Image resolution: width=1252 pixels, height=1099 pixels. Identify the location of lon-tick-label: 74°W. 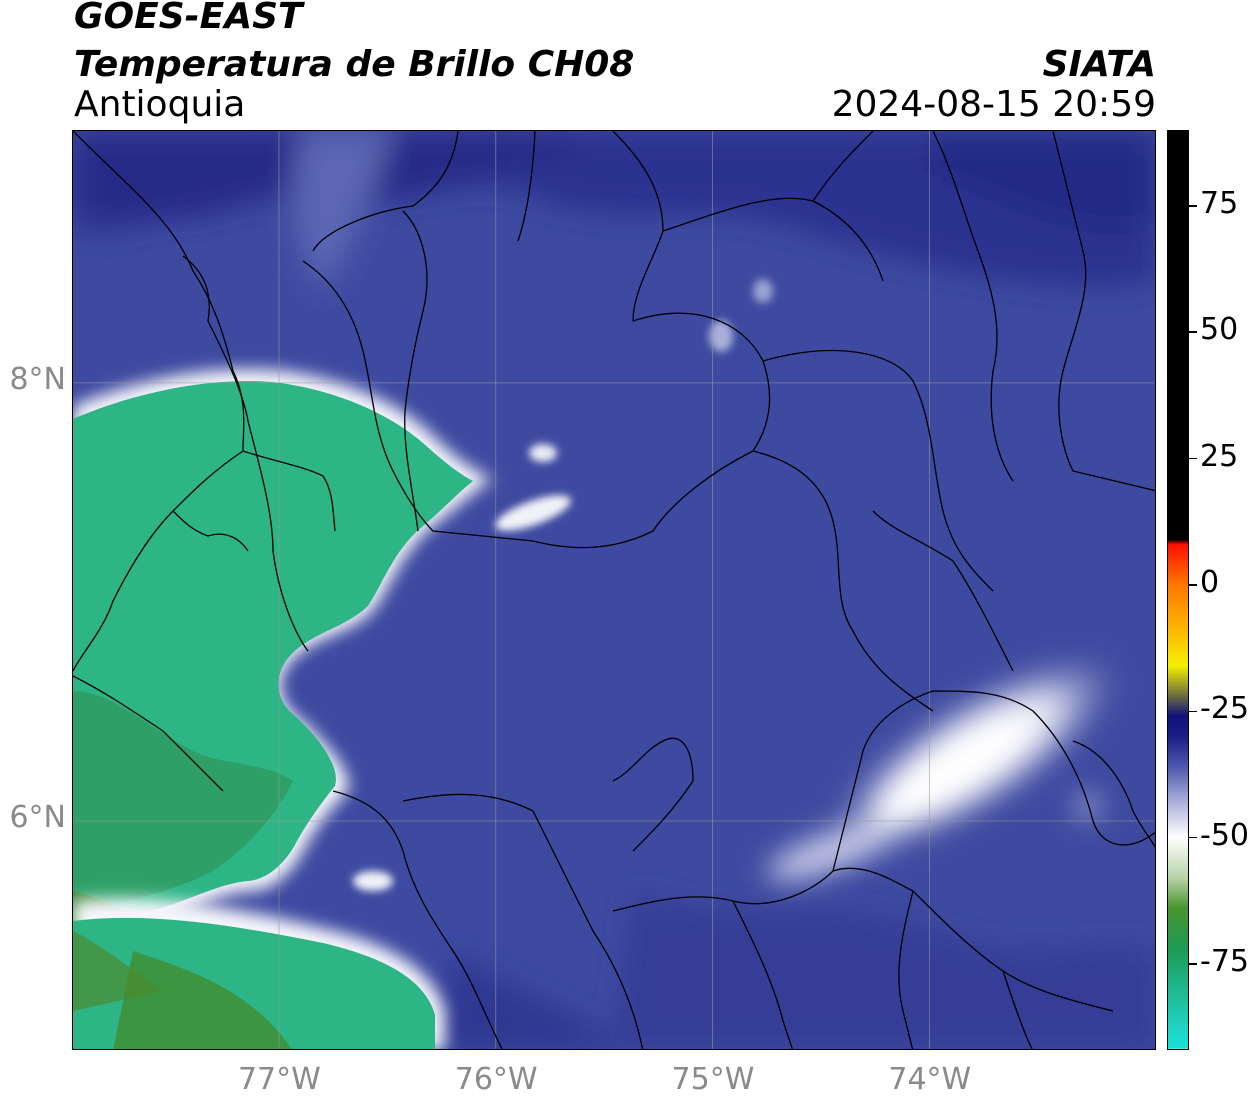
(930, 1079).